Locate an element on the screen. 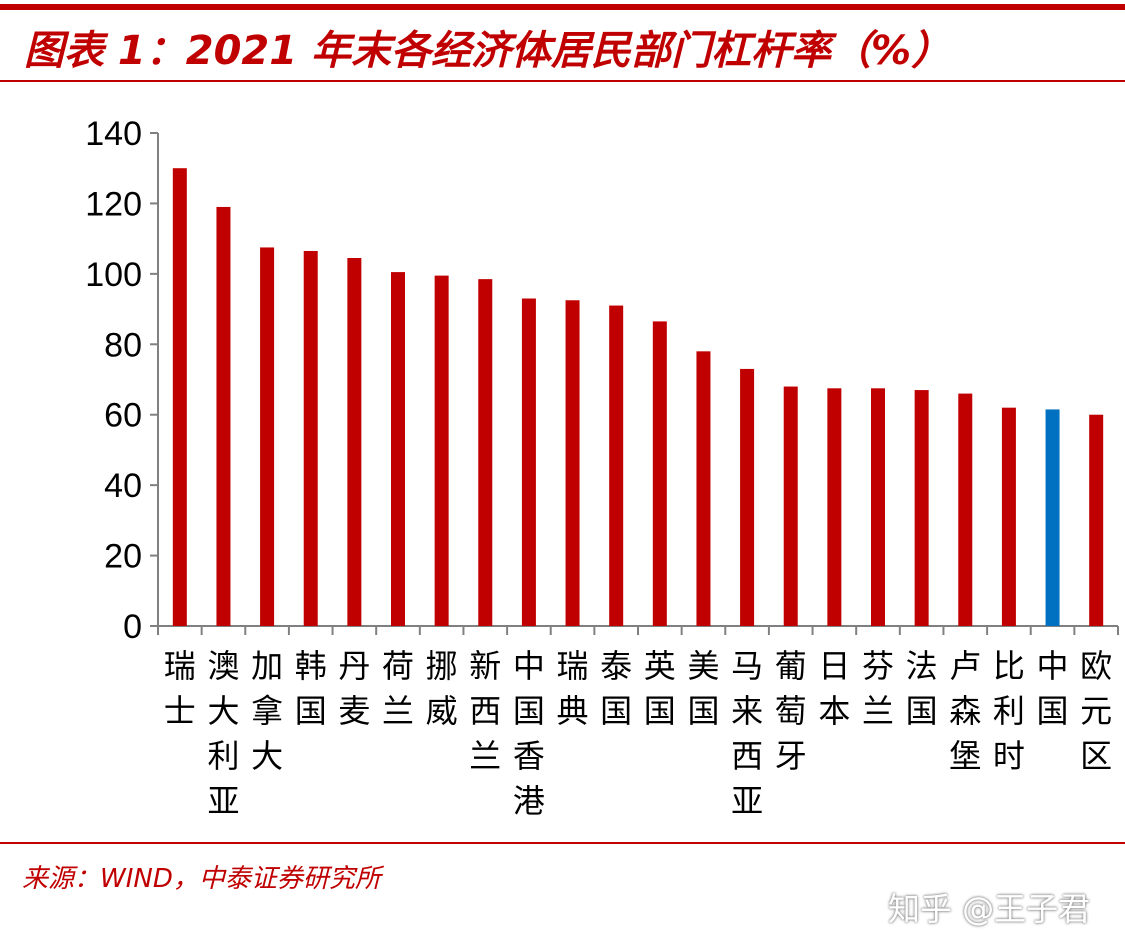 This screenshot has width=1125, height=948. x-tick-label: 挪威 is located at coordinates (442, 688).